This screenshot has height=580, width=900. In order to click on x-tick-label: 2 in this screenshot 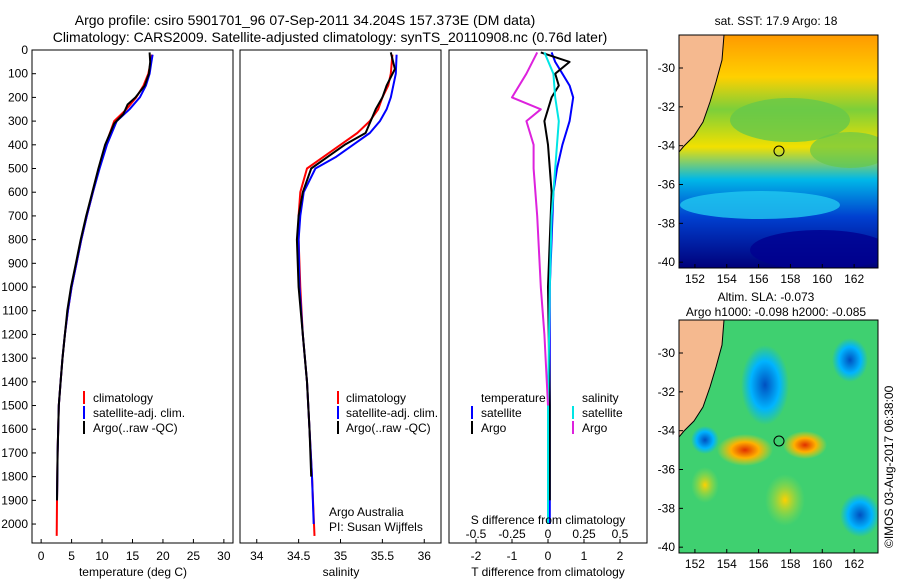, I will do `click(620, 556)`.